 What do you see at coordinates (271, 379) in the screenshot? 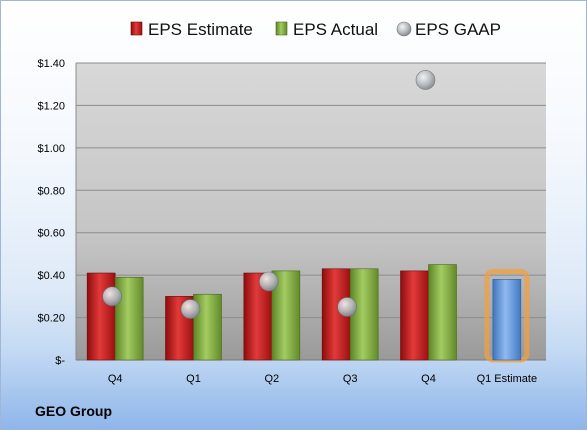
I see `x-category-label: Q2` at bounding box center [271, 379].